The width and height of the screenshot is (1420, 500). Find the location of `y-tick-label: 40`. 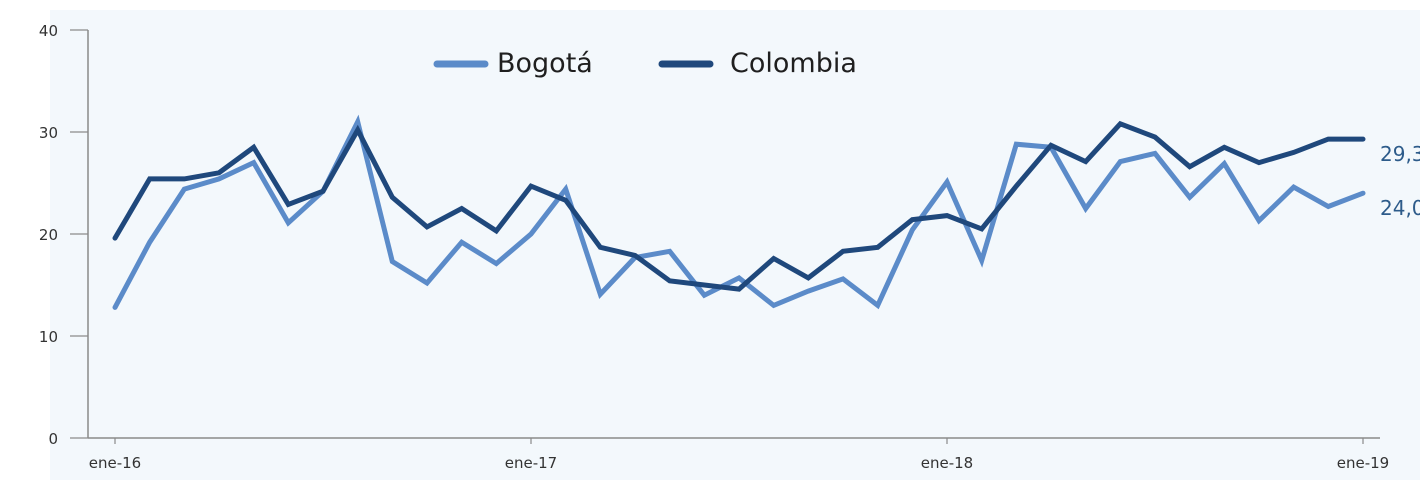

y-tick-label: 40 is located at coordinates (48, 31).